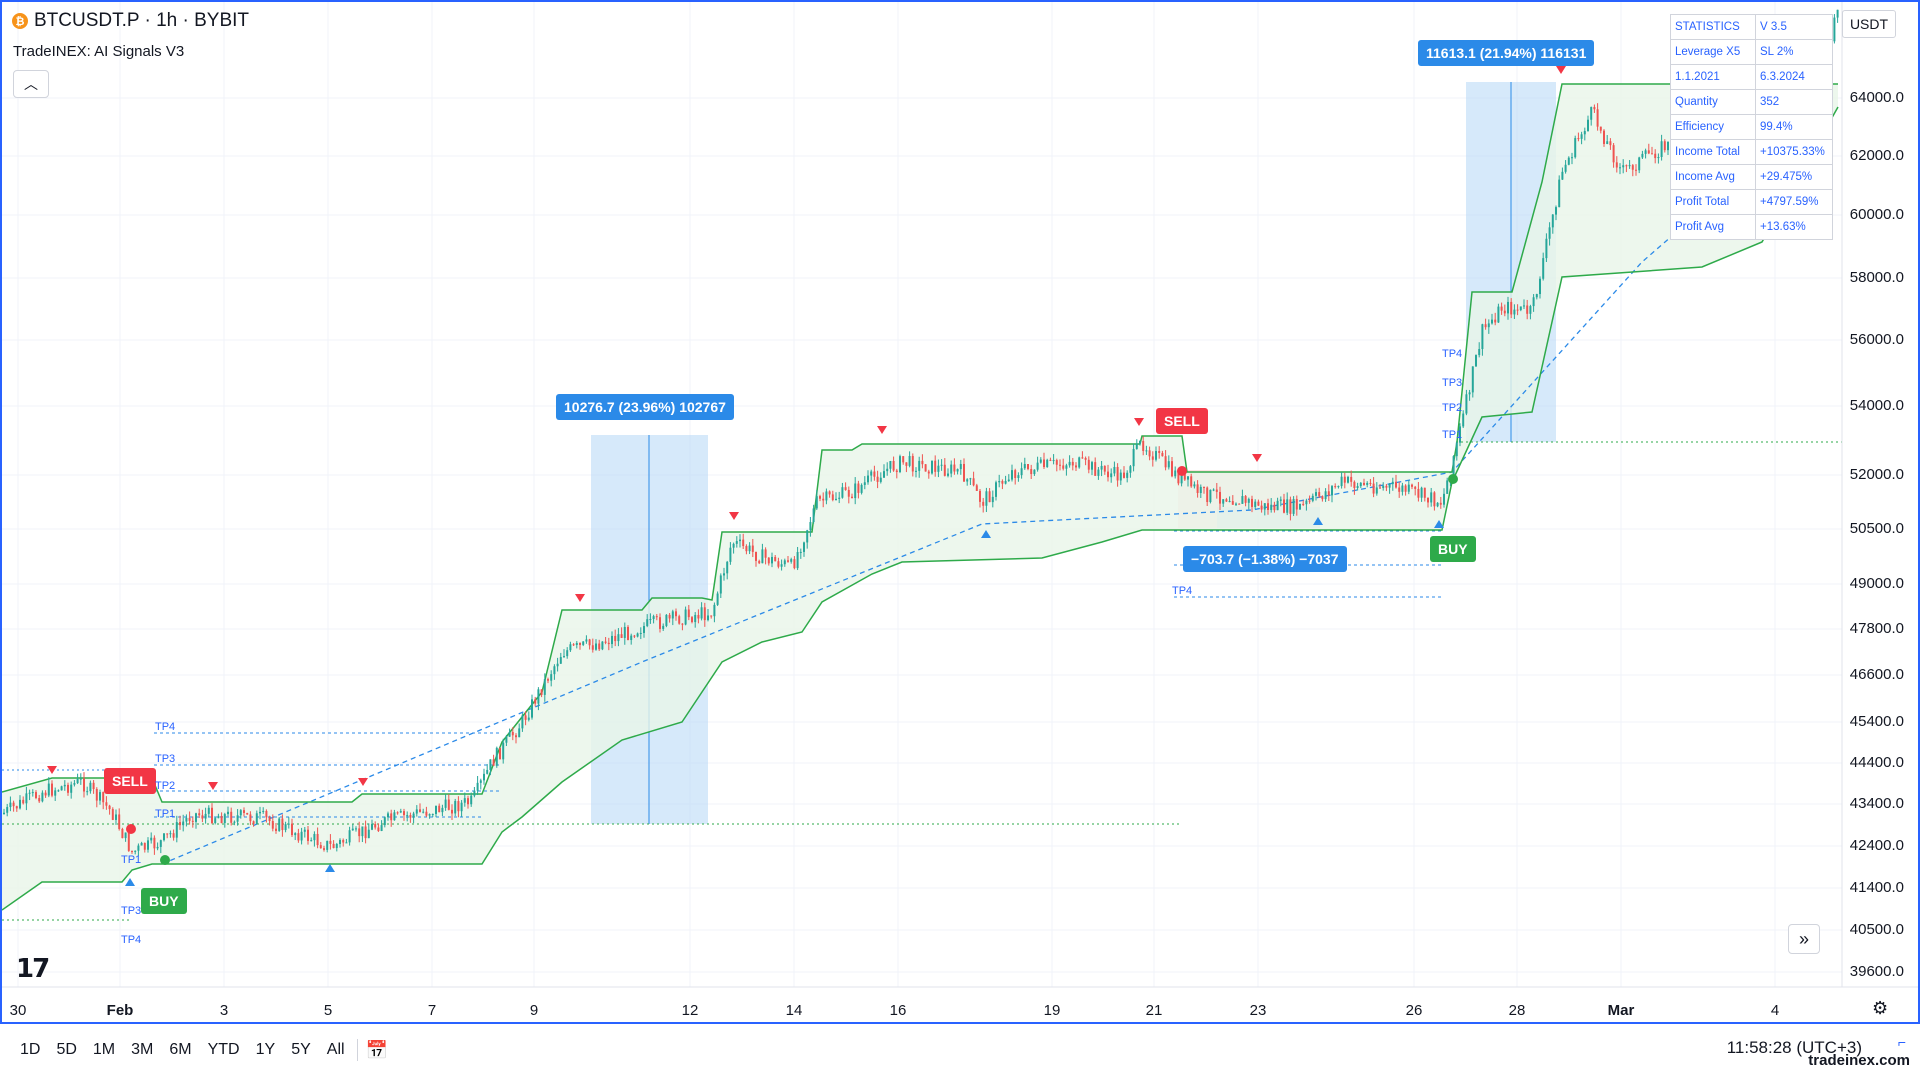 This screenshot has width=1920, height=1080. What do you see at coordinates (33, 969) in the screenshot?
I see `tradingview-logo: 17` at bounding box center [33, 969].